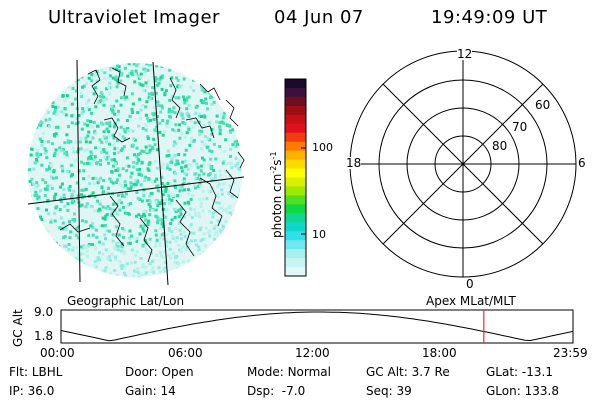  What do you see at coordinates (44, 312) in the screenshot?
I see `altitude-max-label: 9.0` at bounding box center [44, 312].